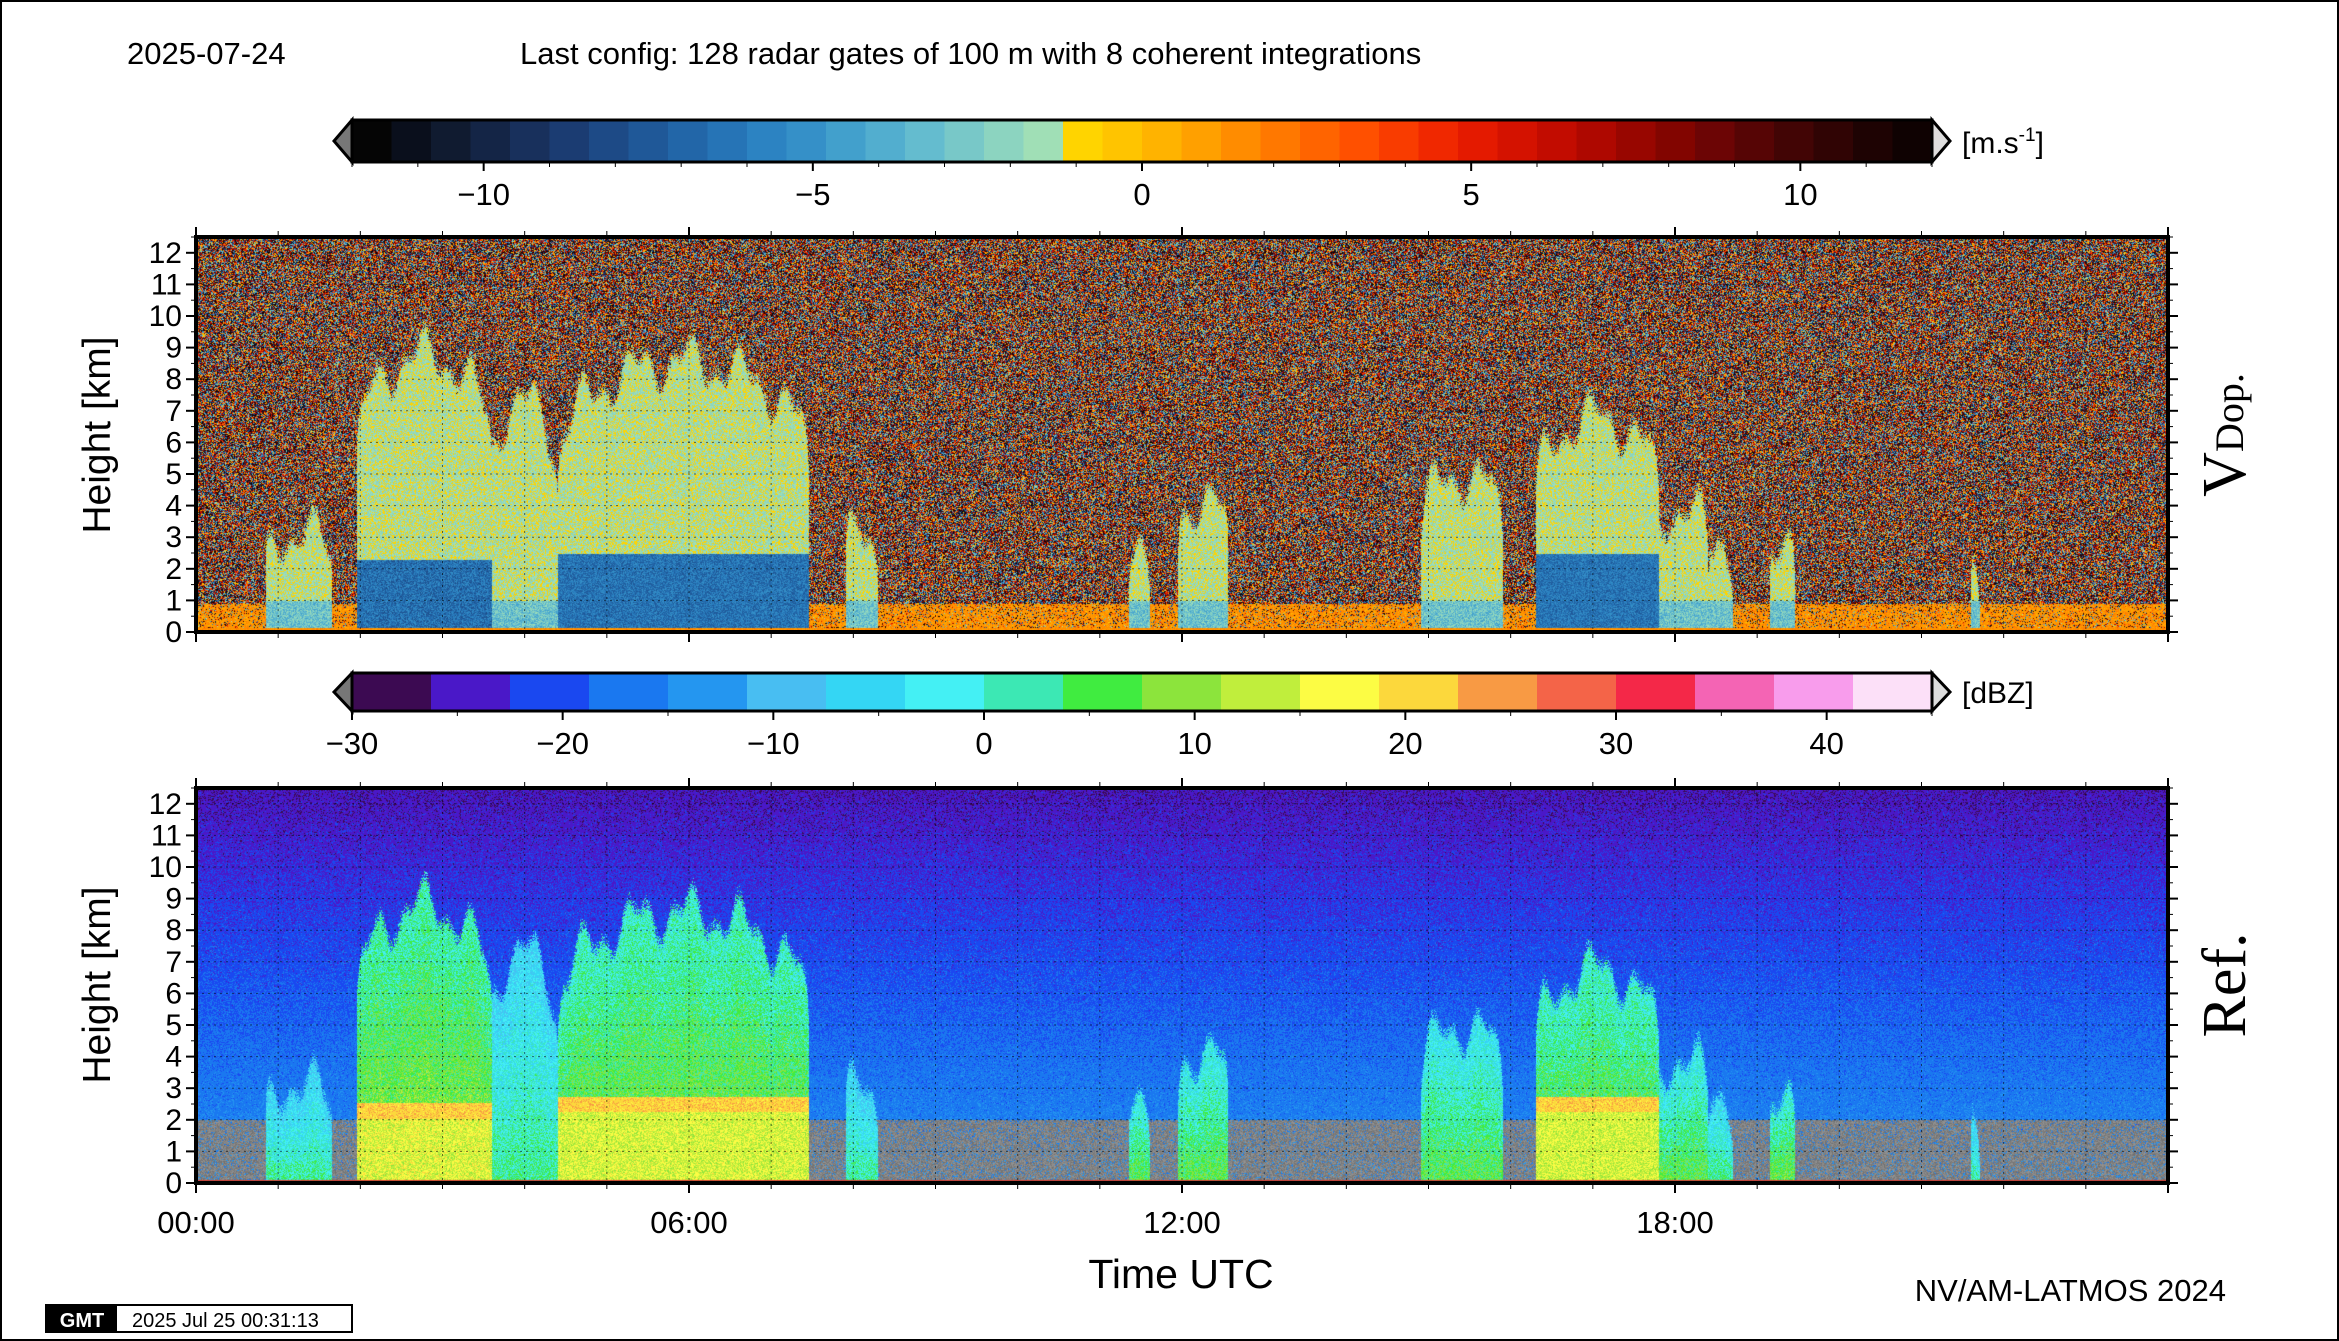 The image size is (2339, 1341). I want to click on p2-ytick-label: 2, so click(173, 1120).